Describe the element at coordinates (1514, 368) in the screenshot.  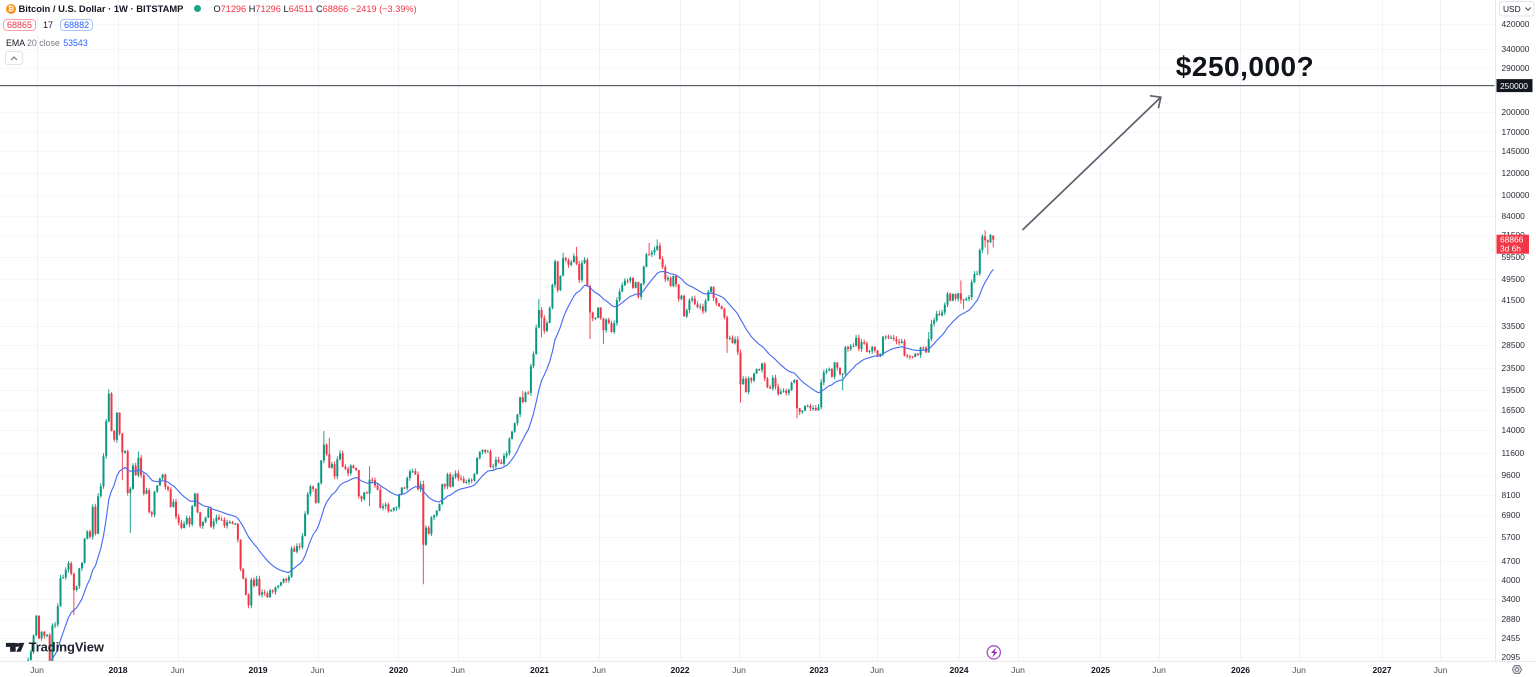
I see `svg-text: 23500` at that location.